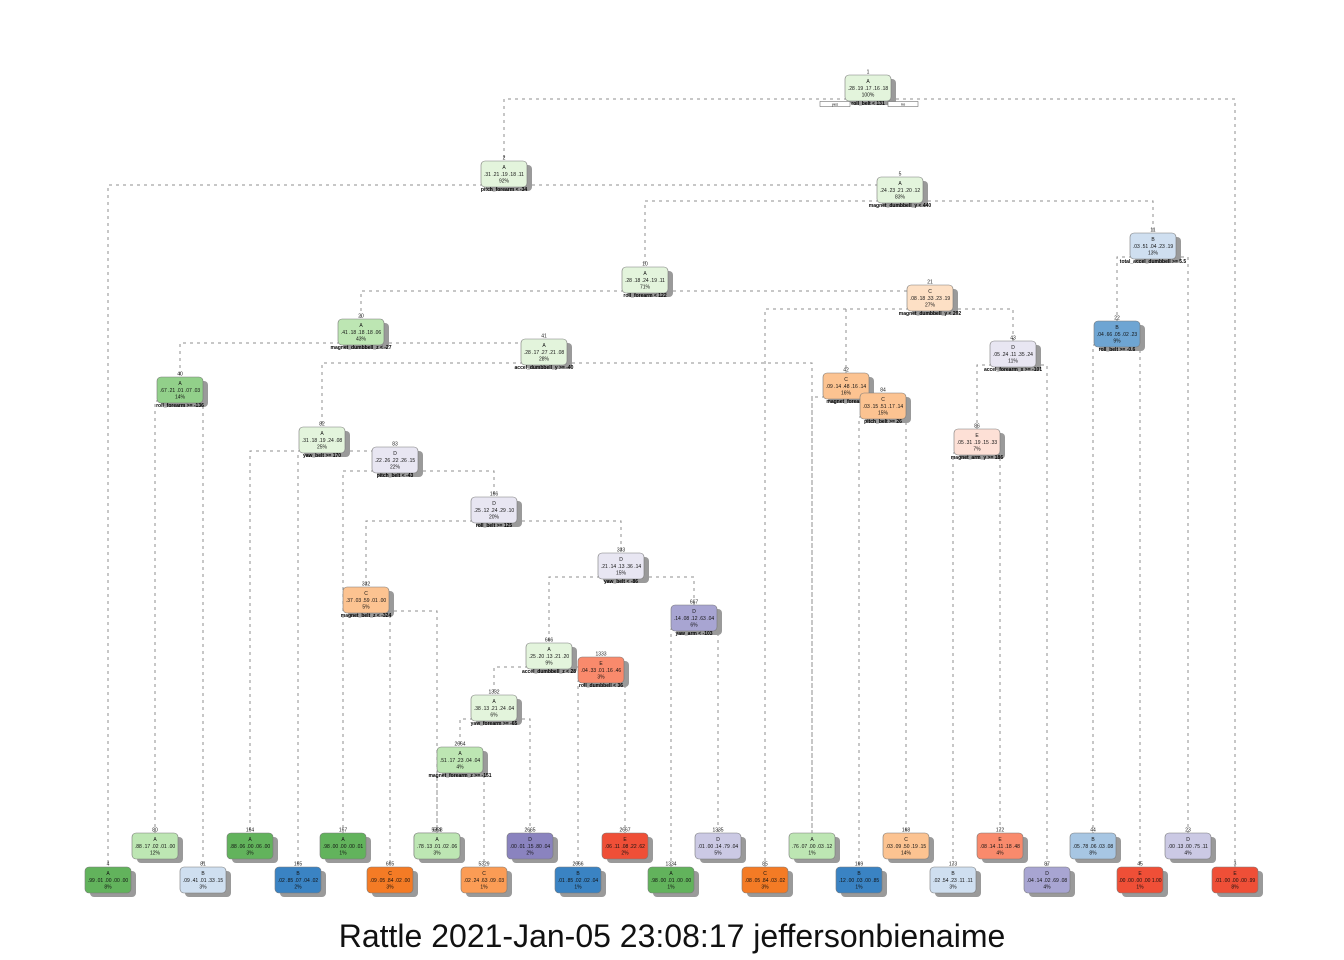 The image size is (1344, 960). What do you see at coordinates (203, 865) in the screenshot?
I see `node-number: 81` at bounding box center [203, 865].